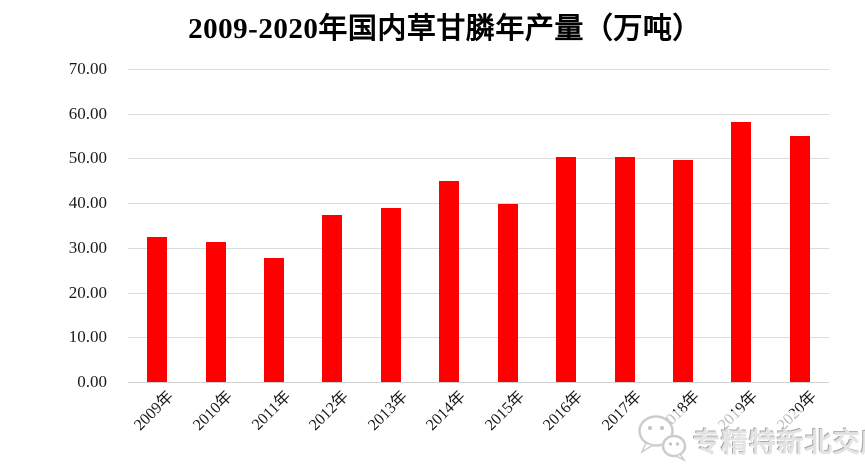 This screenshot has width=865, height=474. What do you see at coordinates (157, 309) in the screenshot?
I see `bar-2009年` at bounding box center [157, 309].